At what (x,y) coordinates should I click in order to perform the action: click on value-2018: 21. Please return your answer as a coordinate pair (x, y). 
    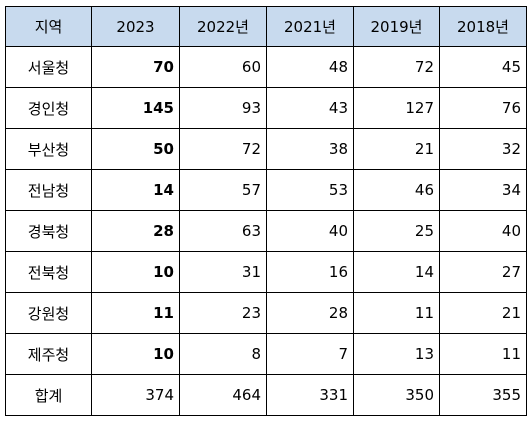
    Looking at the image, I should click on (483, 313).